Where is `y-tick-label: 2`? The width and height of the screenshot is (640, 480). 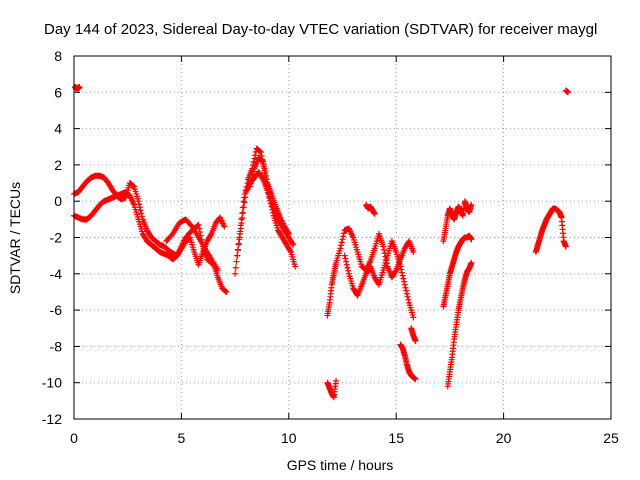
y-tick-label: 2 is located at coordinates (58, 165).